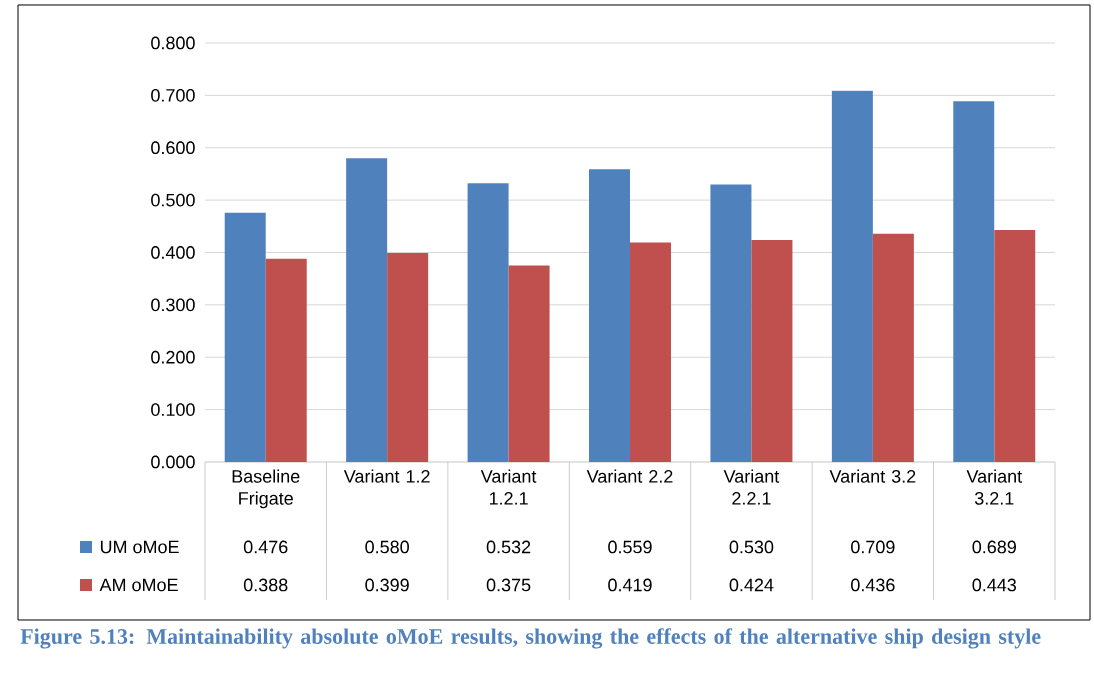  I want to click on data-label: 0.530, so click(751, 547).